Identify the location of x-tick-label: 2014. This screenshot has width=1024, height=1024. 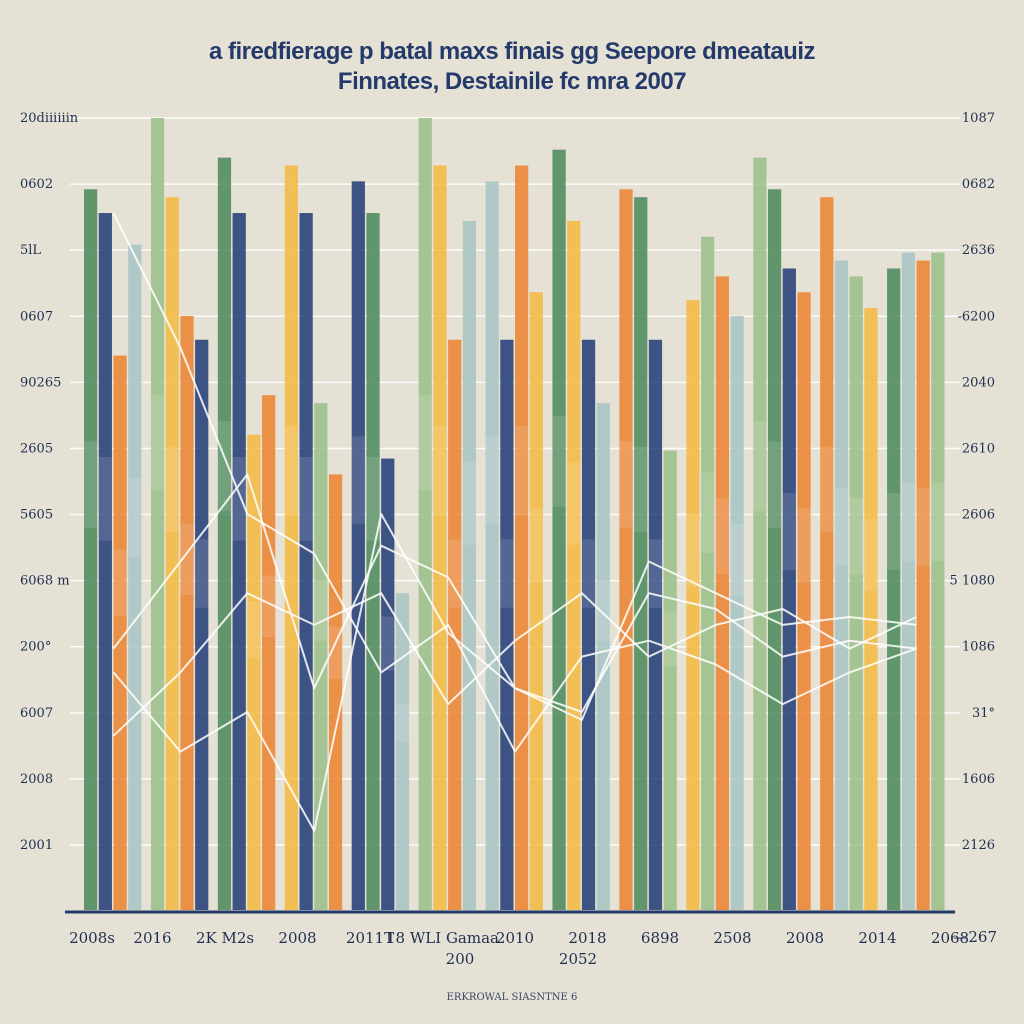
(877, 938).